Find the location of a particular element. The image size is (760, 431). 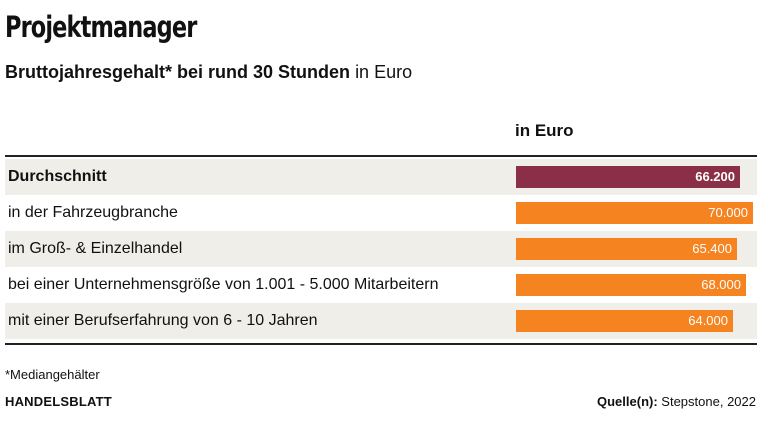

bar: 70.000 is located at coordinates (634, 213).